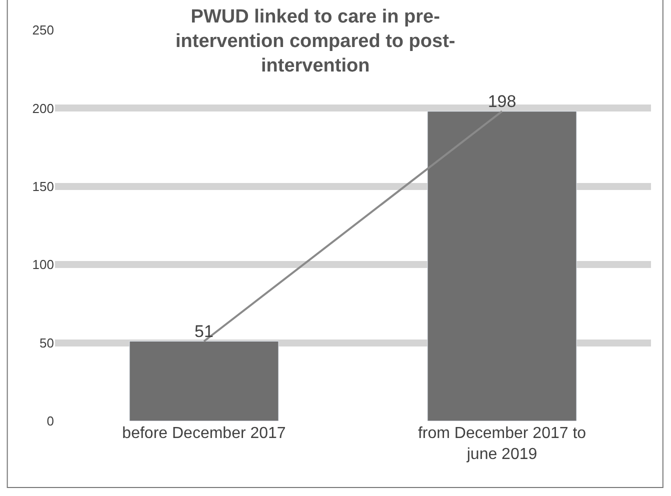 This screenshot has width=671, height=496. What do you see at coordinates (43, 30) in the screenshot?
I see `y-tick-label: 250` at bounding box center [43, 30].